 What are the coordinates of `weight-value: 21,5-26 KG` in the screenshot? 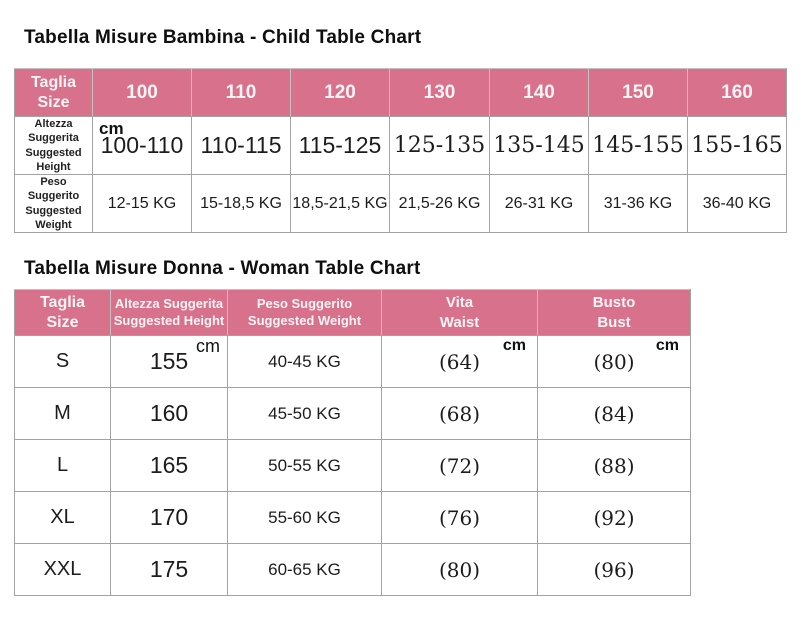 It's located at (439, 203).